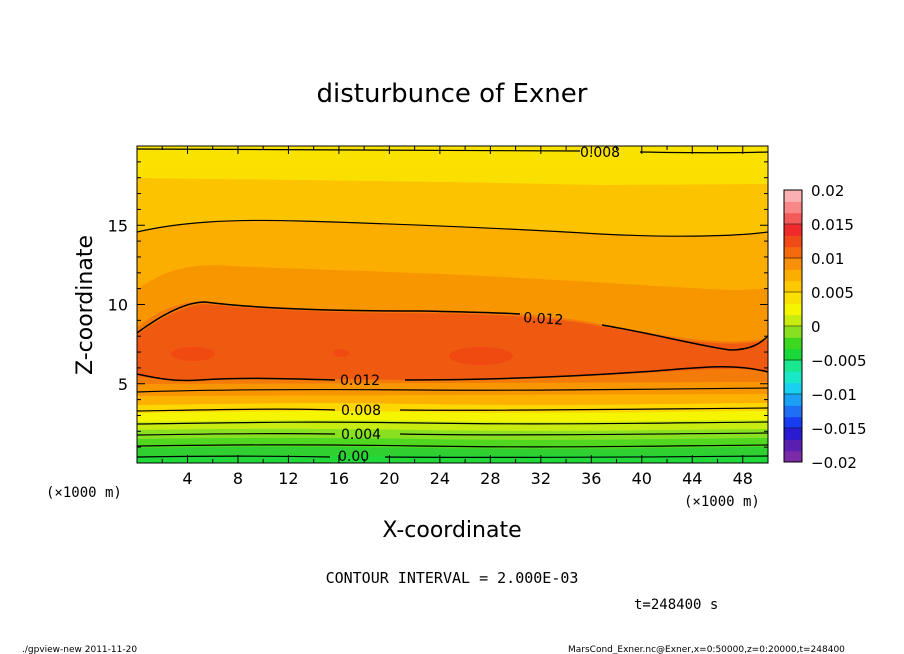 The image size is (904, 654). What do you see at coordinates (123, 384) in the screenshot?
I see `y-tick-label: 5` at bounding box center [123, 384].